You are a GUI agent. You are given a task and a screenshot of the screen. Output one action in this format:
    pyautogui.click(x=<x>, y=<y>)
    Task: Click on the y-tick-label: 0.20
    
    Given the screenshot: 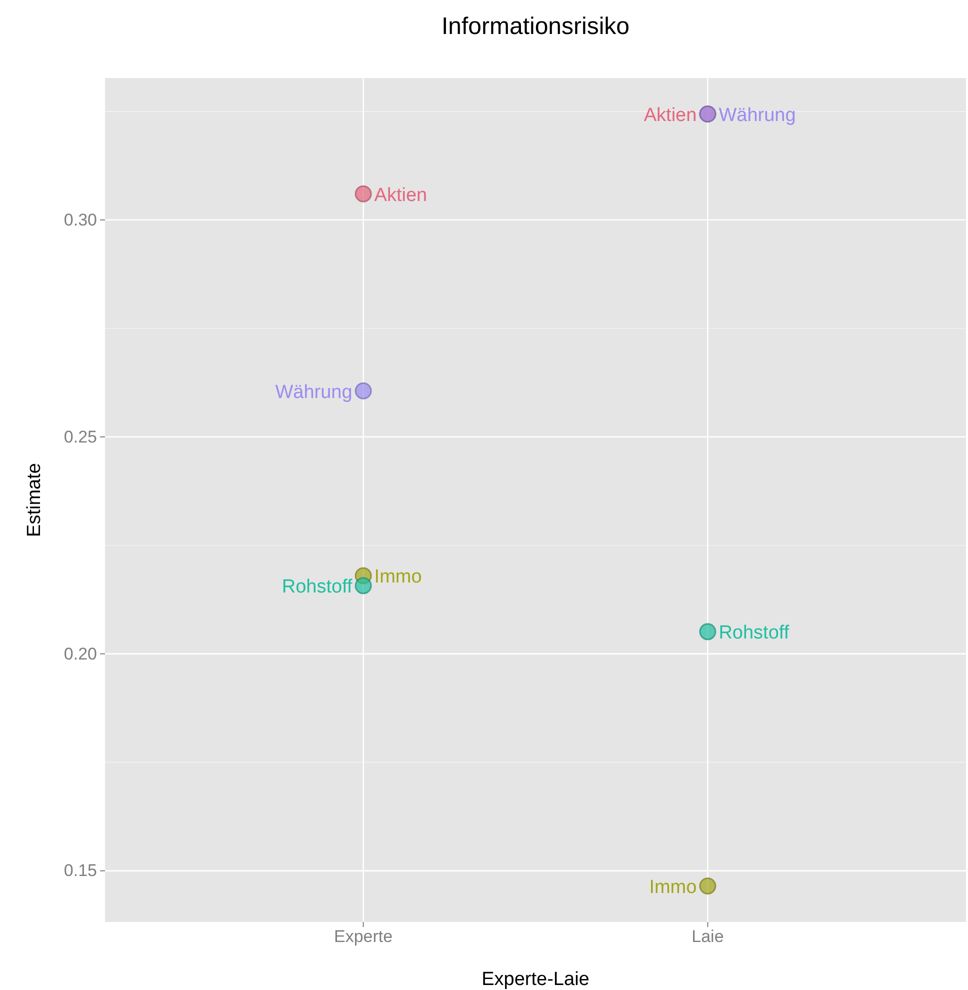 What is the action you would take?
    pyautogui.click(x=80, y=654)
    